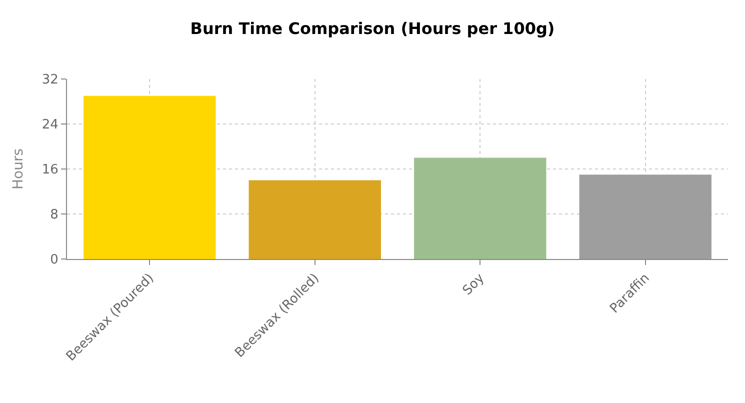 The height and width of the screenshot is (403, 745). What do you see at coordinates (50, 80) in the screenshot?
I see `y-tick-label: 32` at bounding box center [50, 80].